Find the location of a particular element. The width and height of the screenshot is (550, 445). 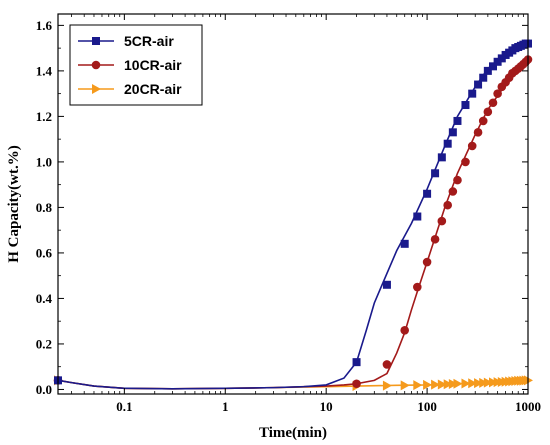

x-tick-label: 100 is located at coordinates (427, 406).